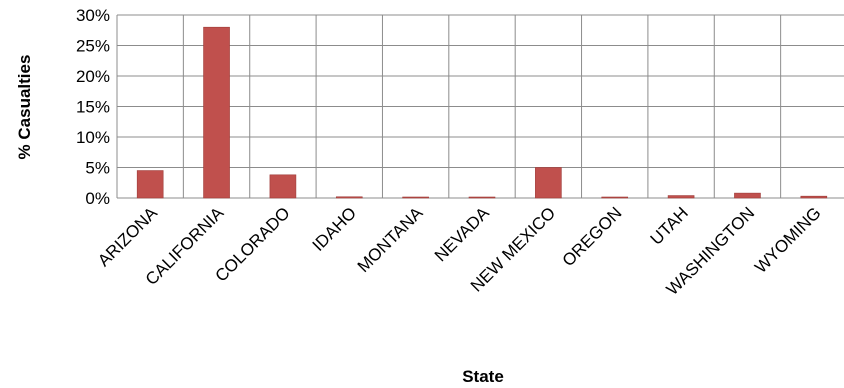 This screenshot has width=844, height=388. I want to click on y-tick-labels: 0% 5% 10% 15% 20% 25% 30%, so click(93, 107).